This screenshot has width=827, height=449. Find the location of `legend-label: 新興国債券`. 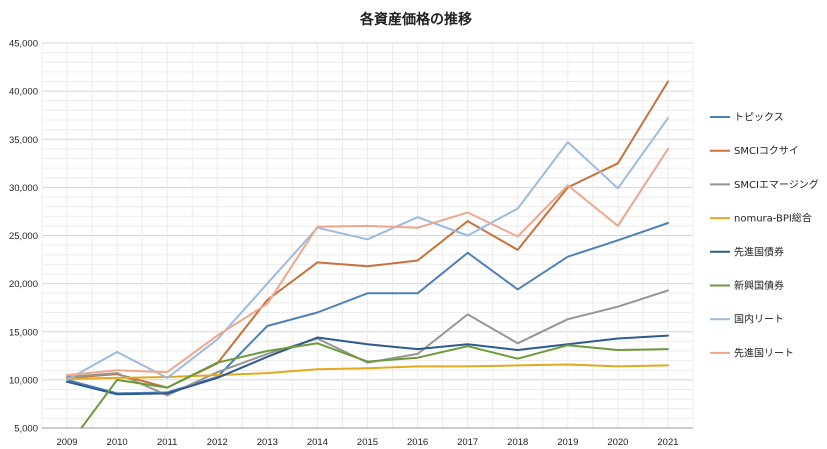

legend-label: 新興国債券 is located at coordinates (759, 285).